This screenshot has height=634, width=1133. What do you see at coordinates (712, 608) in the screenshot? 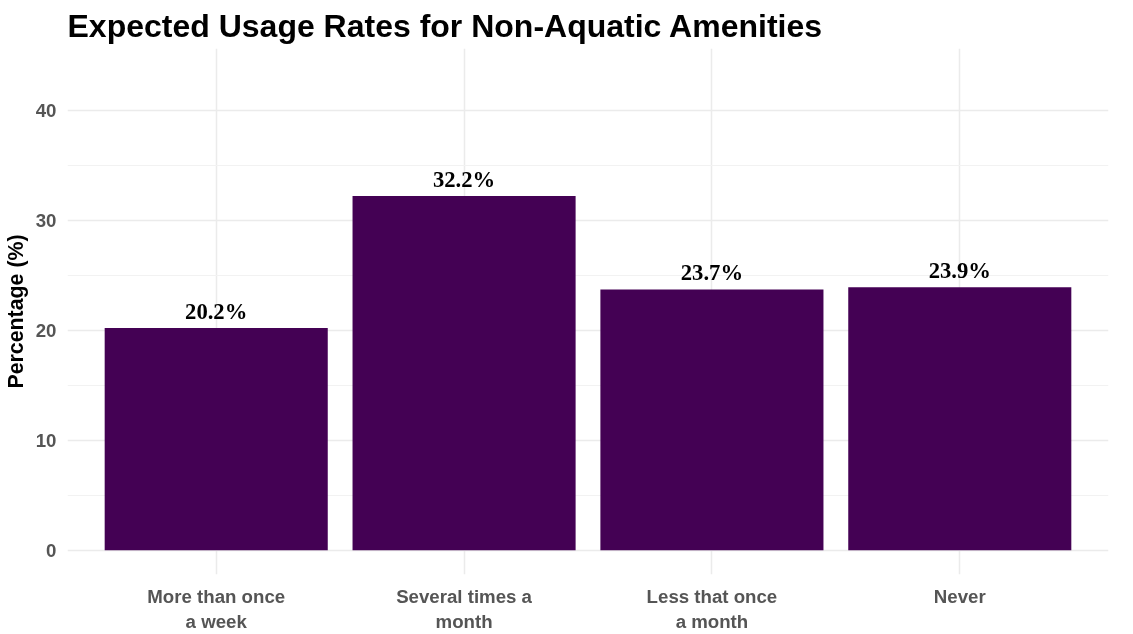
I see `x-tick-label: Less that once a month` at bounding box center [712, 608].